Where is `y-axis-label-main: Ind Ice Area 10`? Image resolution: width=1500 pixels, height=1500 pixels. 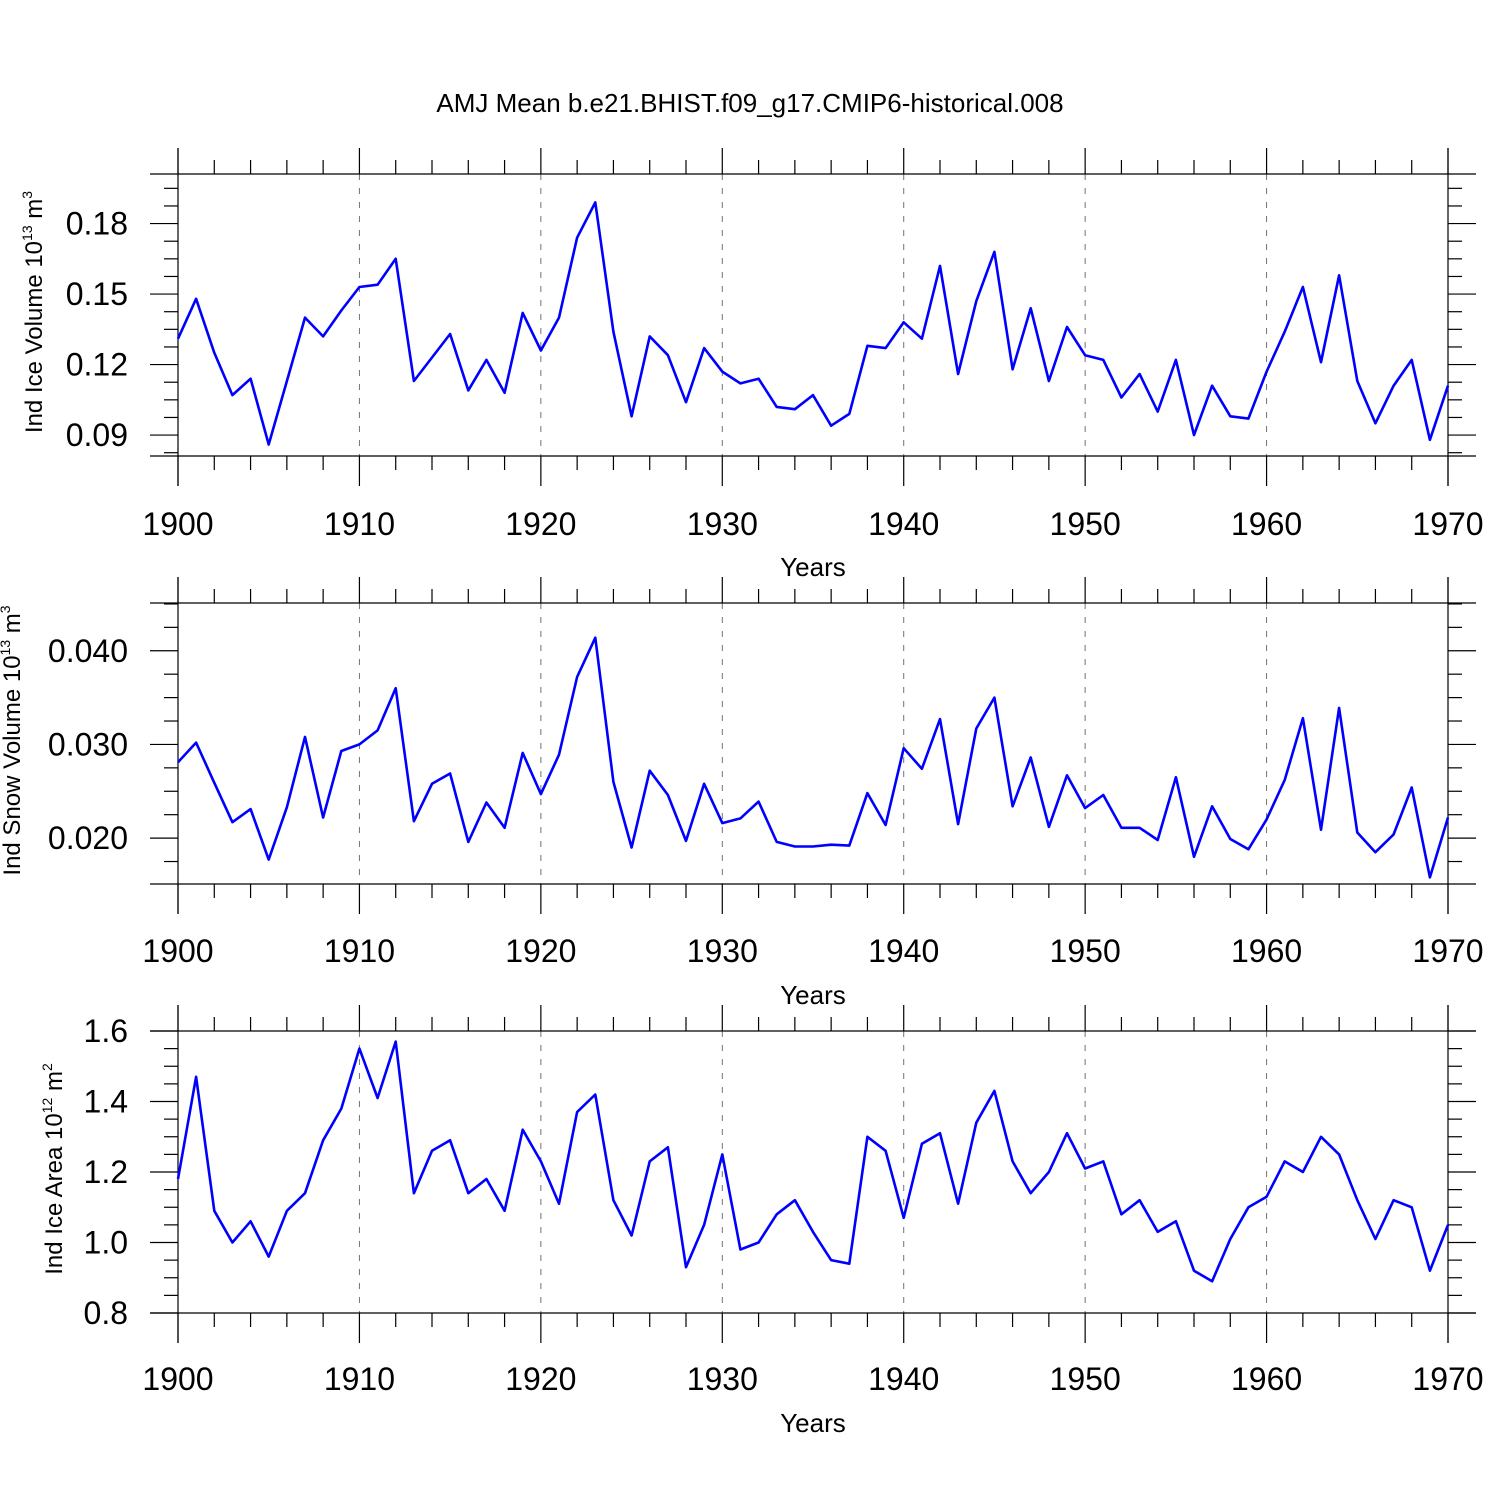
y-axis-label-main: Ind Ice Area 10 is located at coordinates (54, 1193).